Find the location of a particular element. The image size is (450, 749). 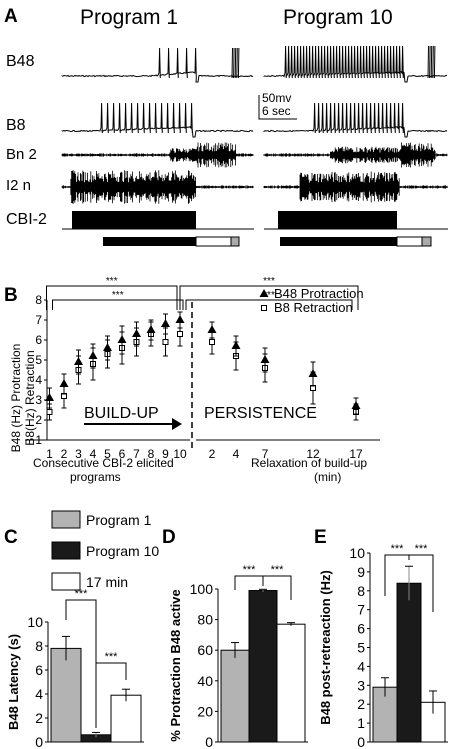

panel-label-d: D is located at coordinates (169, 537).